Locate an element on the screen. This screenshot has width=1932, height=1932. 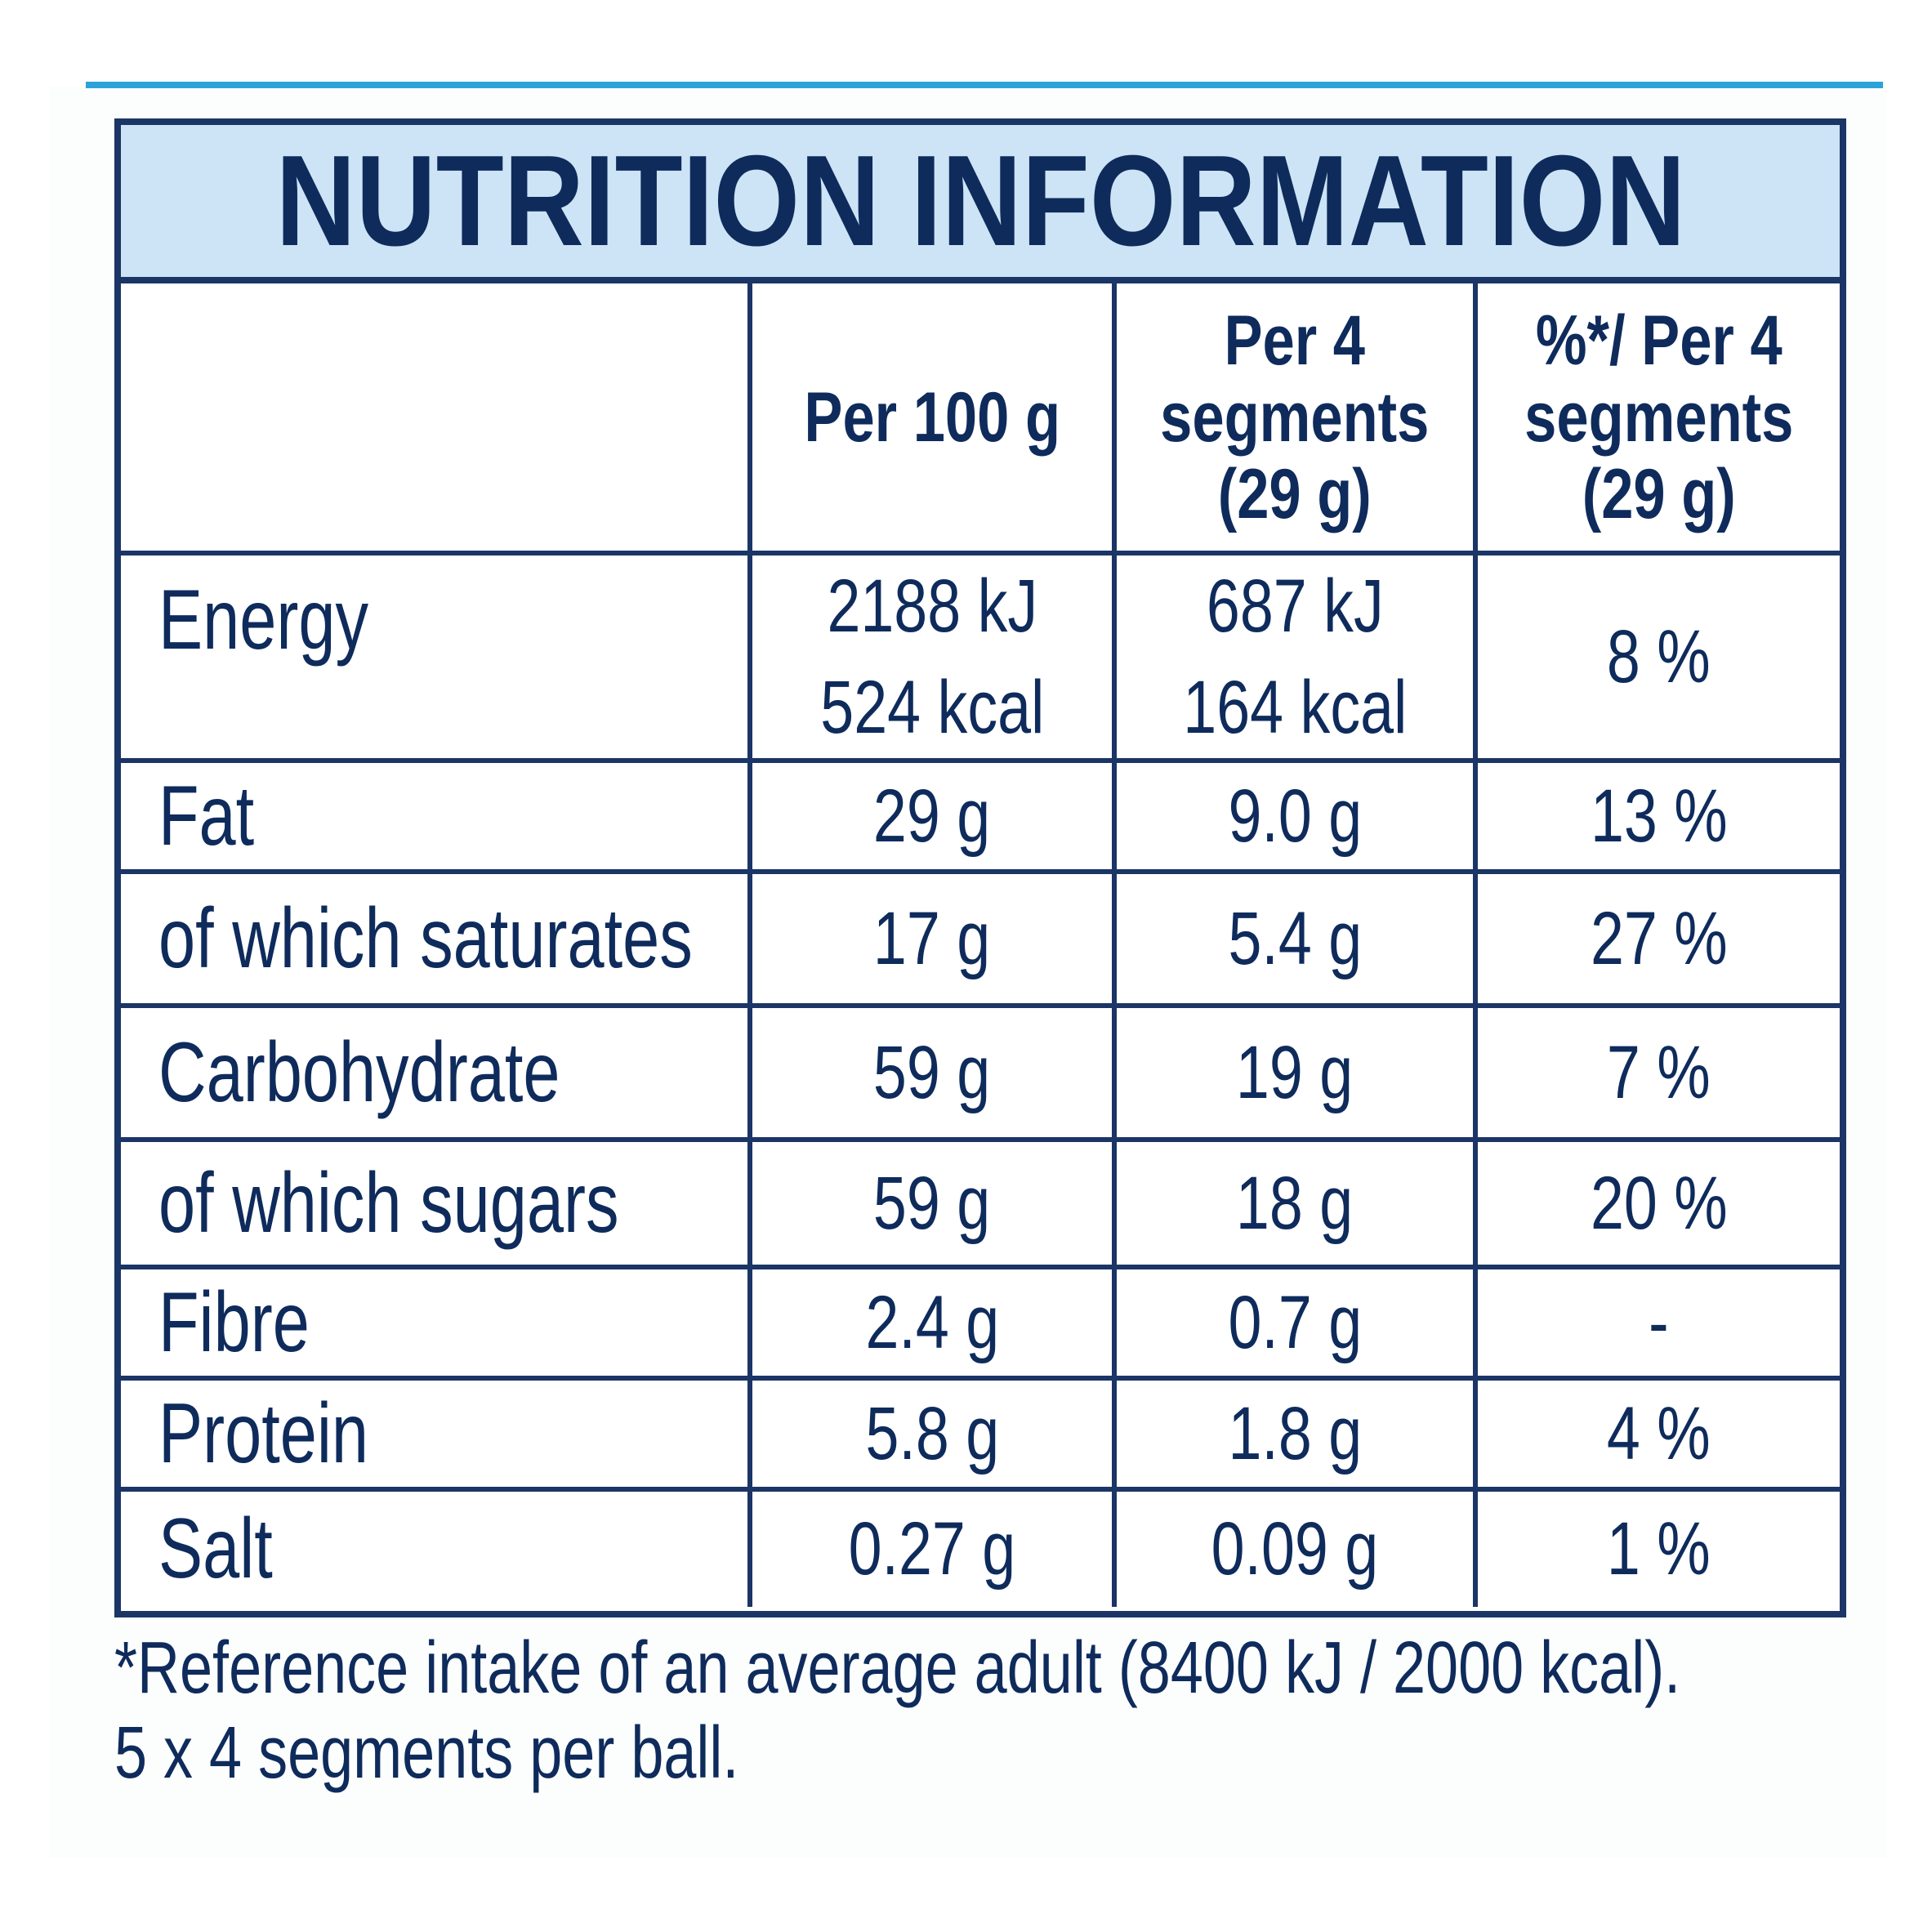
footnote-line-2: 5 x 4 segments per ball. is located at coordinates (427, 1753).